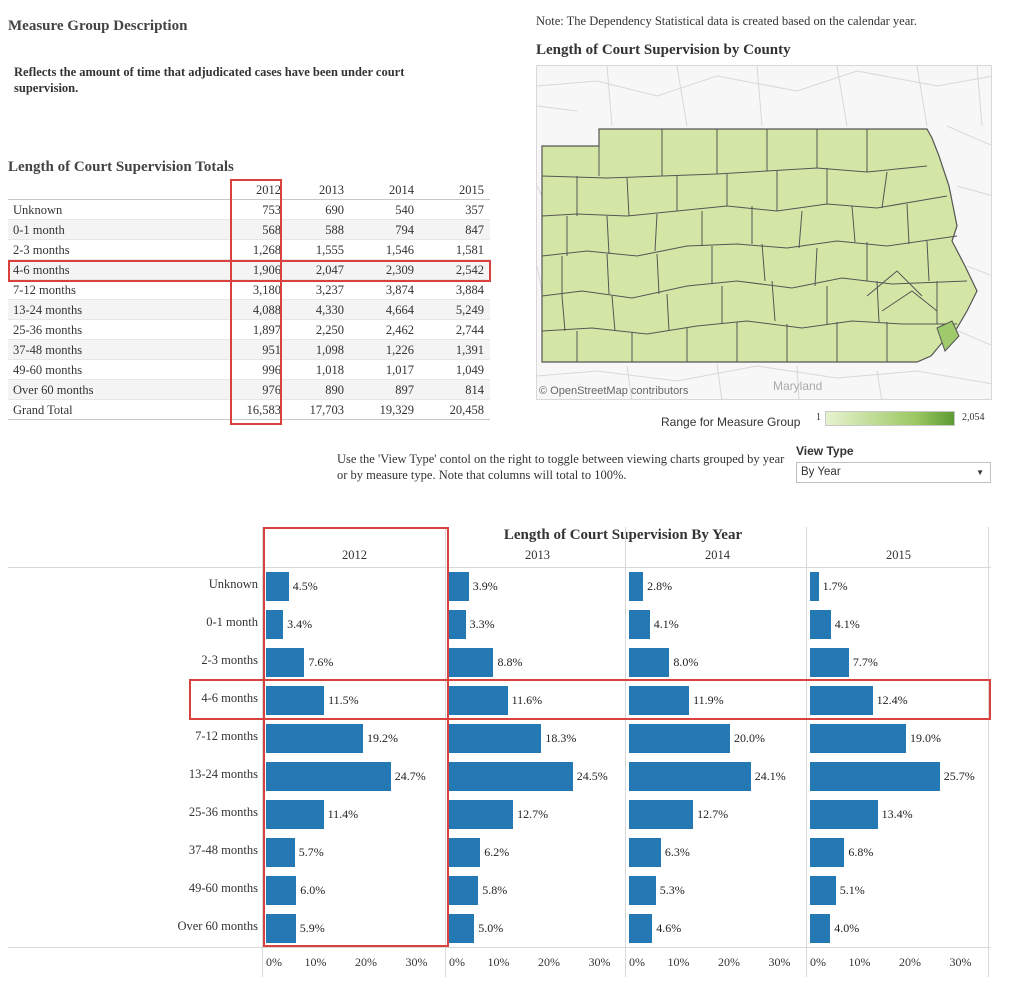 The image size is (1020, 1002). What do you see at coordinates (271, 210) in the screenshot?
I see `totals-cell: 753` at bounding box center [271, 210].